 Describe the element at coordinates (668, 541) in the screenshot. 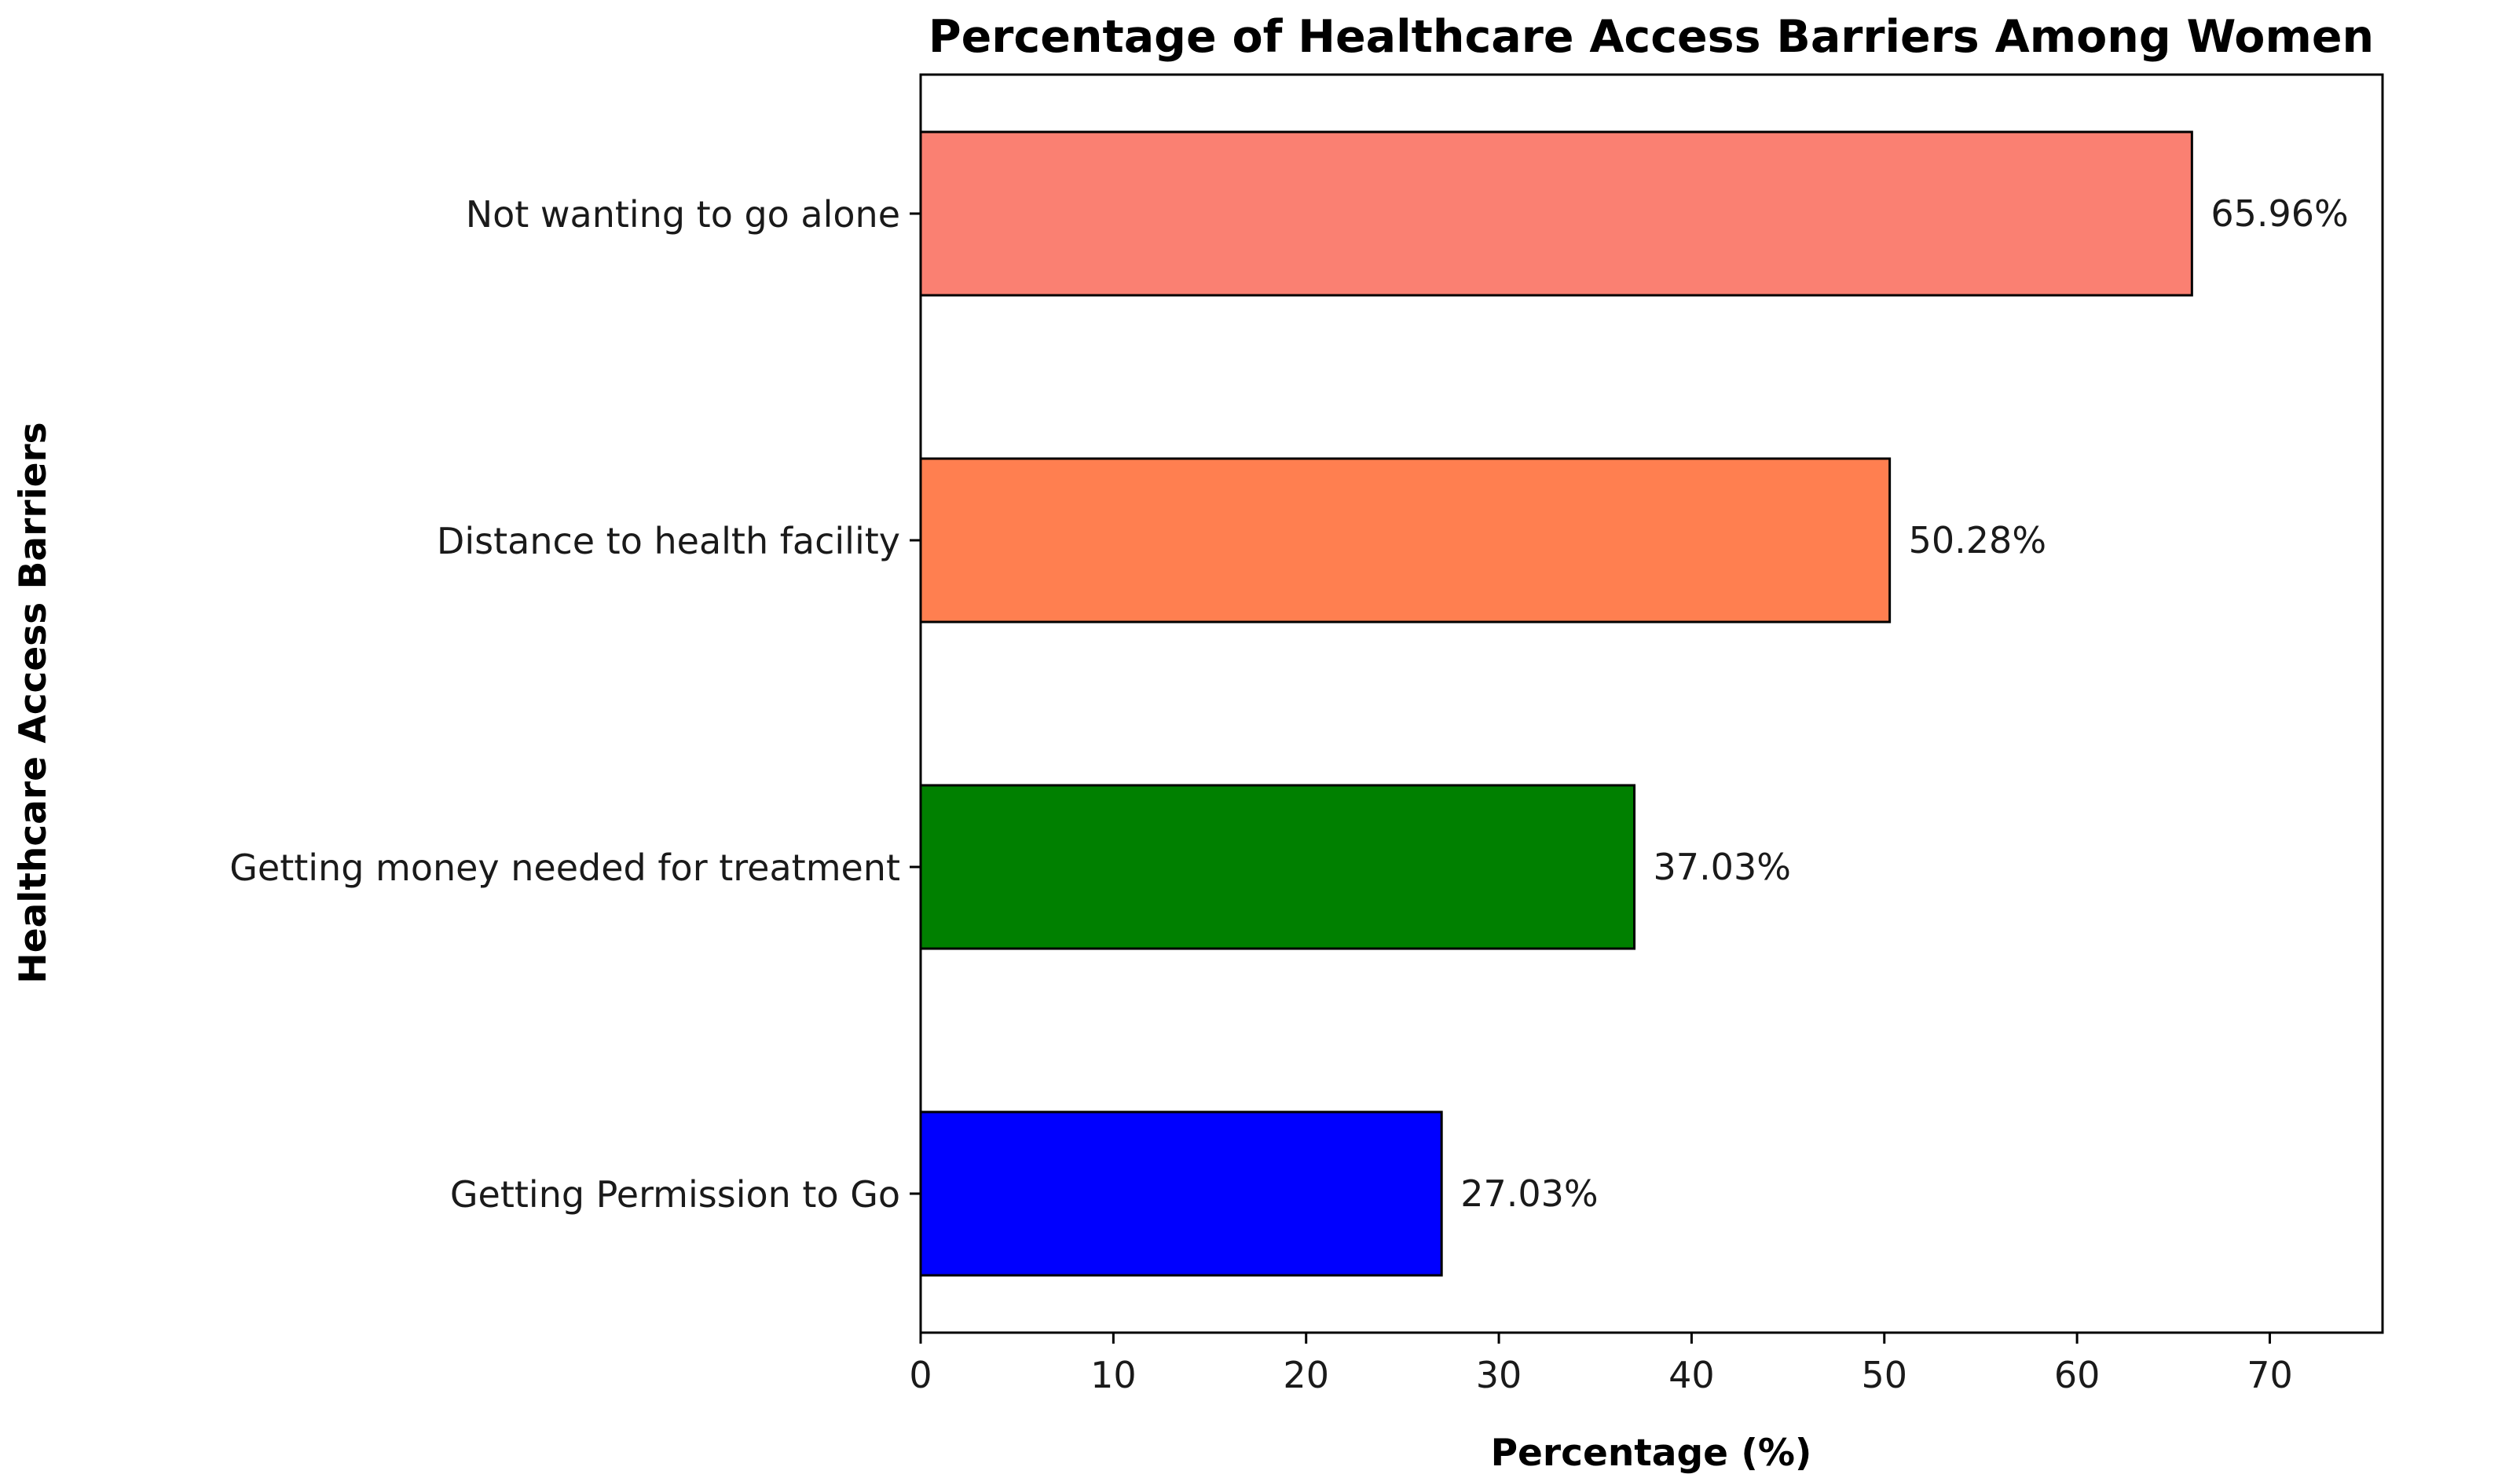

I see `y-tick-label: Distance to health facility` at that location.